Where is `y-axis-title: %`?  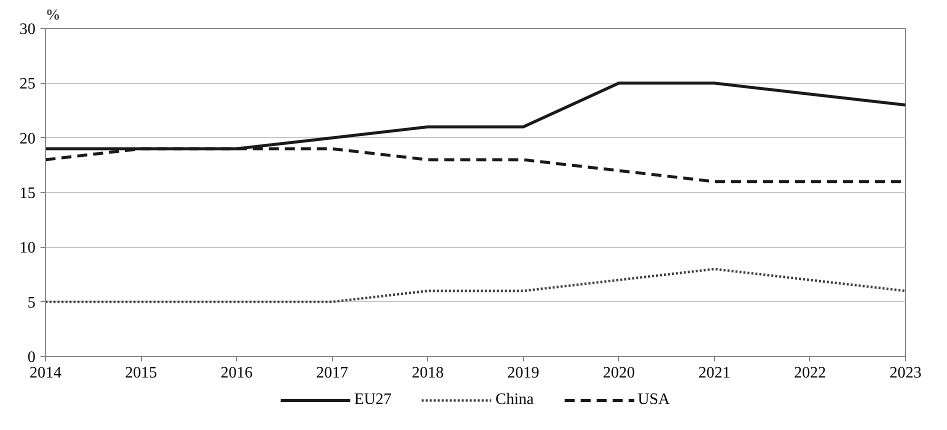
y-axis-title: % is located at coordinates (53, 16).